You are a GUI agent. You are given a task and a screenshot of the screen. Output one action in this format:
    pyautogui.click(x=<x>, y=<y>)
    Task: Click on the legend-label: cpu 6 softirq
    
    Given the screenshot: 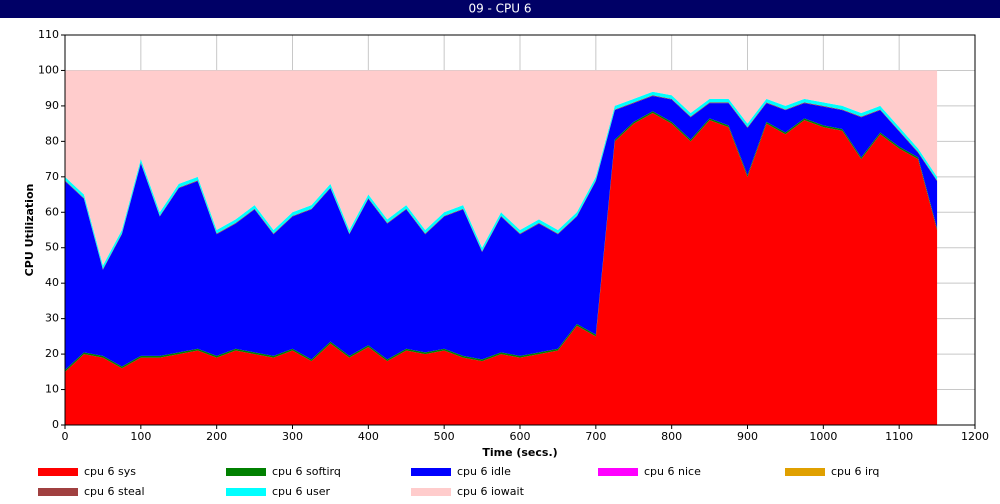 What is the action you would take?
    pyautogui.click(x=306, y=471)
    